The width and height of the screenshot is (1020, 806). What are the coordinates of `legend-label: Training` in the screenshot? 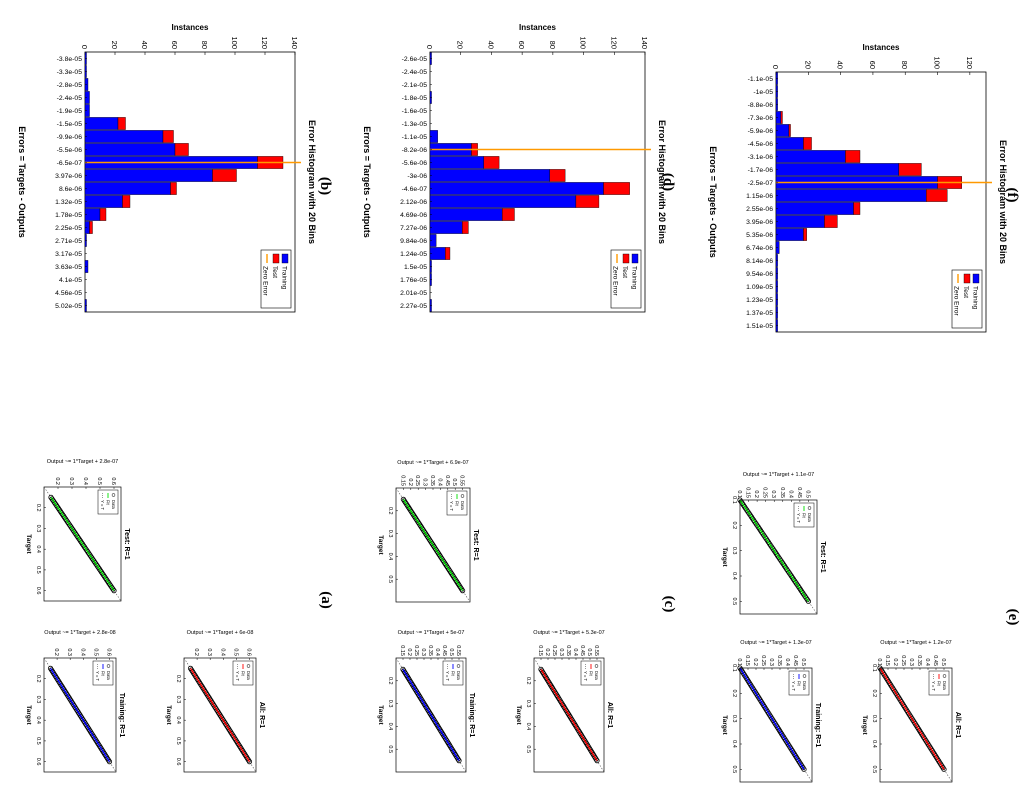 It's located at (284, 278).